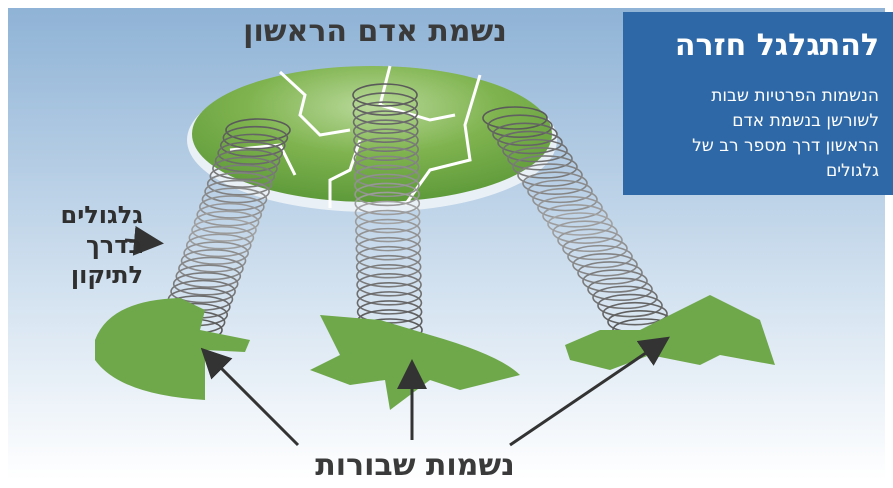 The image size is (893, 488). I want to click on side-label: גלגולים בדרך לתיקון, so click(81, 245).